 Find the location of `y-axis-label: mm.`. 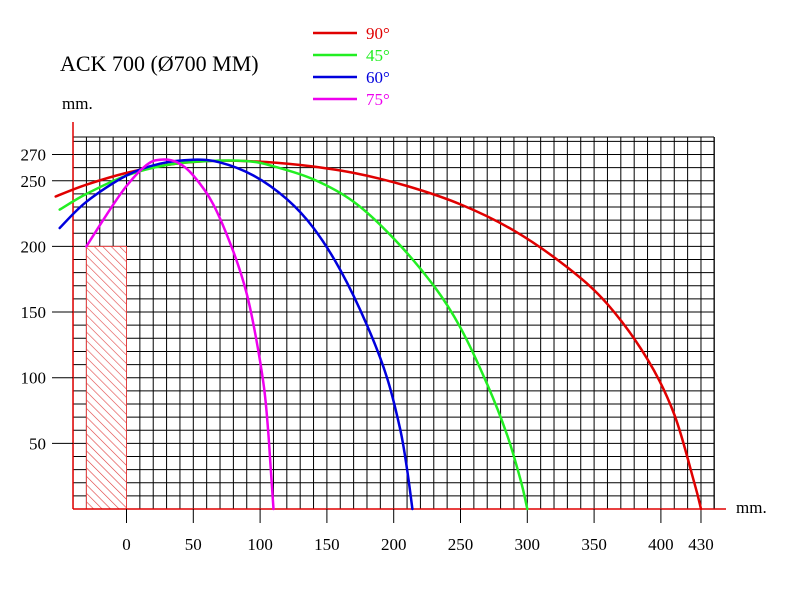

y-axis-label: mm. is located at coordinates (77, 103).